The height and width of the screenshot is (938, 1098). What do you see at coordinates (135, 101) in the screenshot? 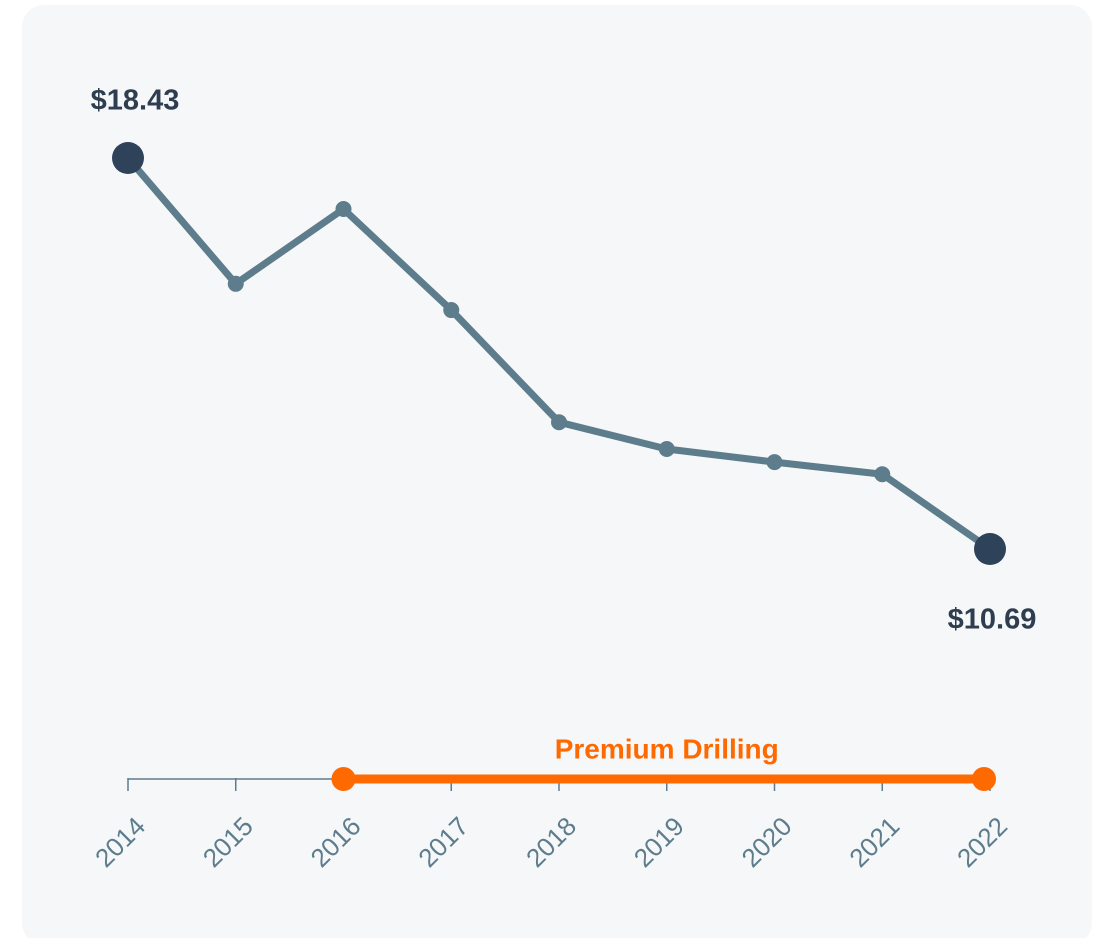
I see `value-label: $18.43` at bounding box center [135, 101].